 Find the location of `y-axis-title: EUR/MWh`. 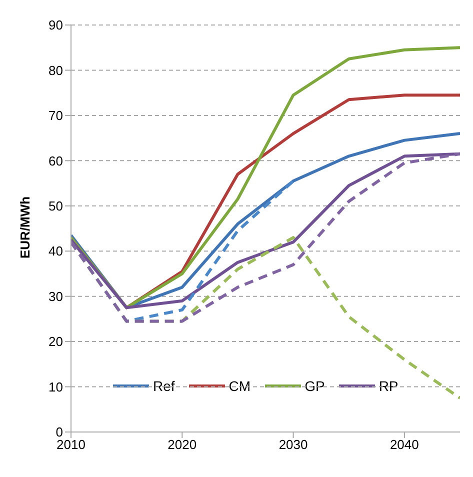

y-axis-title: EUR/MWh is located at coordinates (25, 227).